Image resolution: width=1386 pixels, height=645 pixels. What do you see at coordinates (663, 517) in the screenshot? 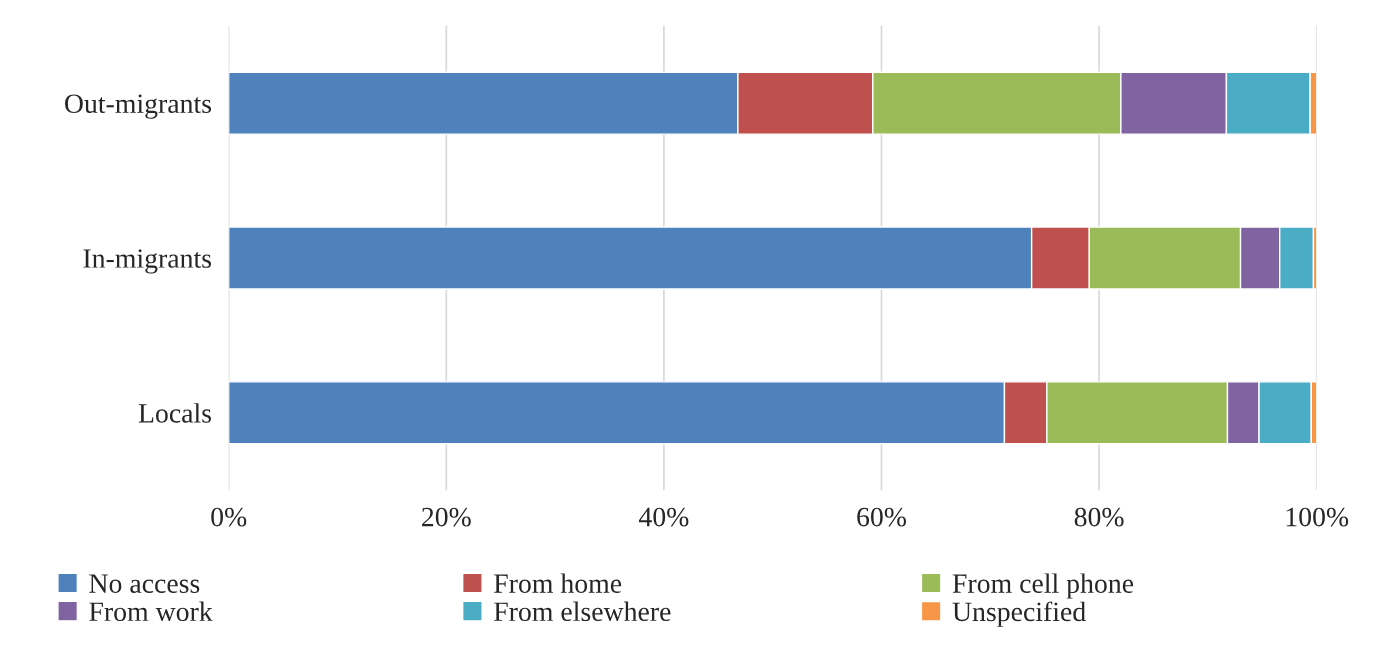
I see `x-tick-label: 40%` at bounding box center [663, 517].